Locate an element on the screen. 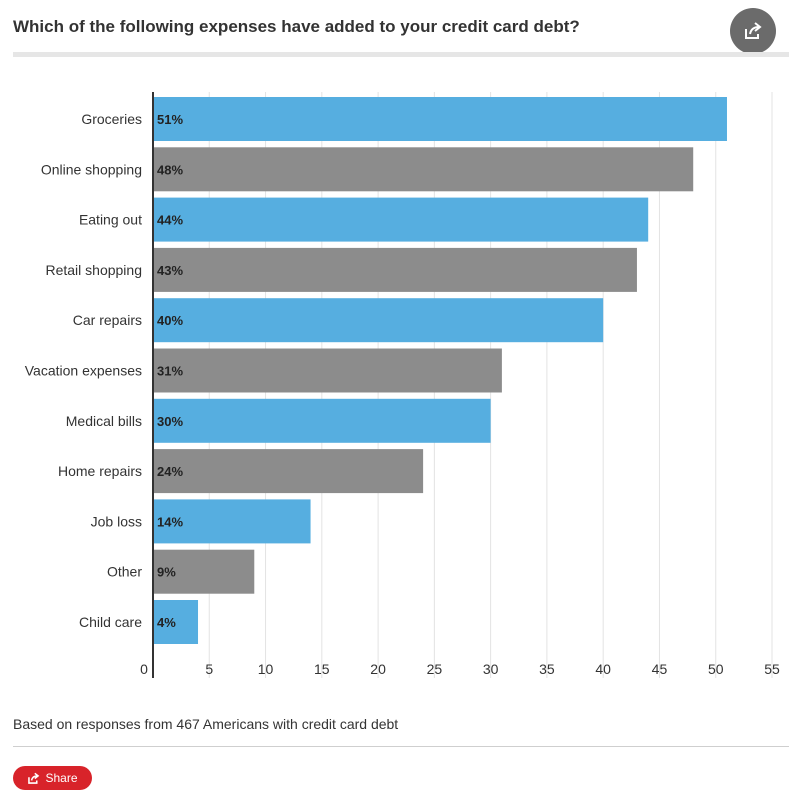 The width and height of the screenshot is (800, 797). data-label: 40% is located at coordinates (170, 320).